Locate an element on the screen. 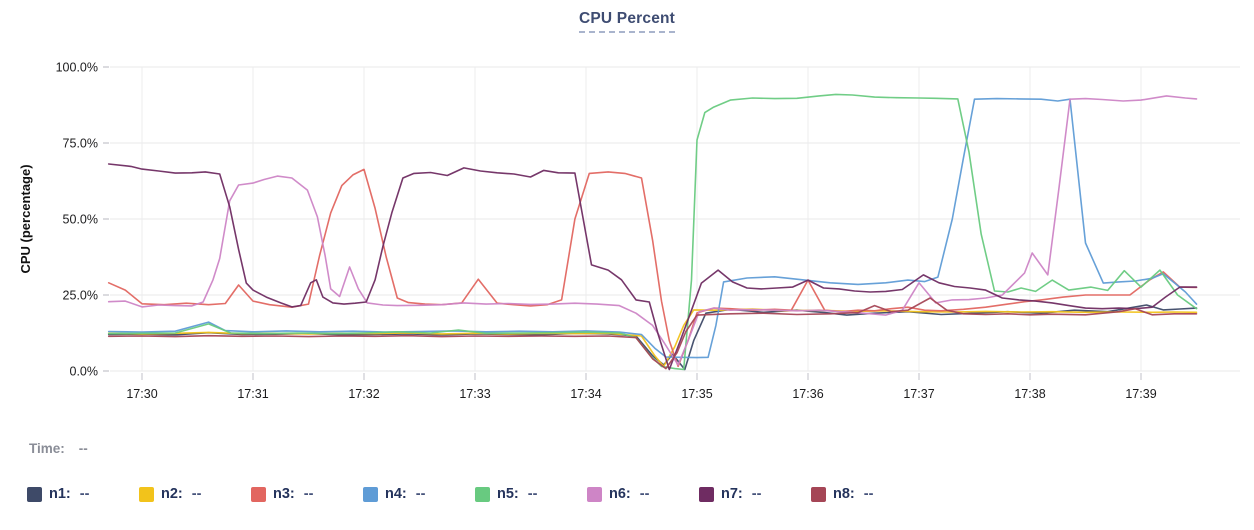 The image size is (1254, 530). series-line-n8 is located at coordinates (652, 333).